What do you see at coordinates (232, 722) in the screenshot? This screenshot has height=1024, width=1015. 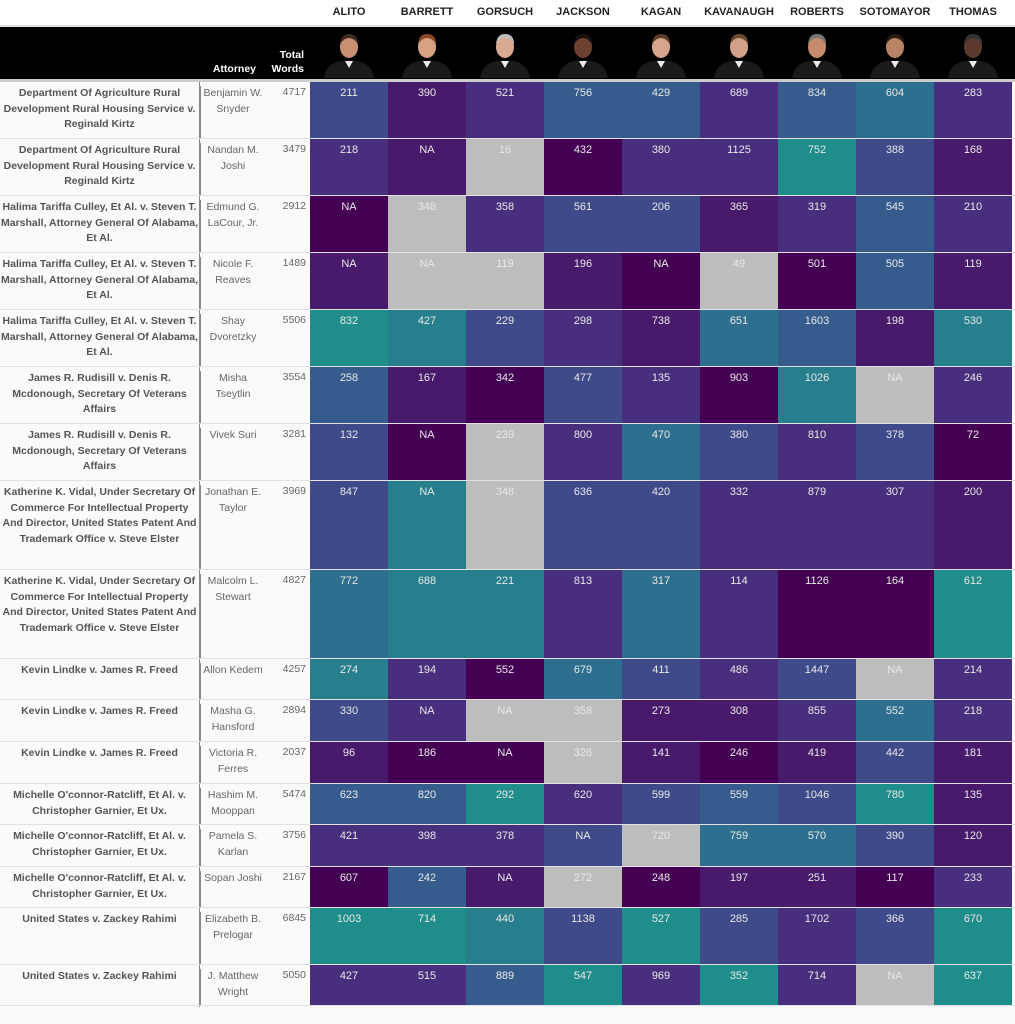 I see `attorney-name: Masha G. Hansford` at bounding box center [232, 722].